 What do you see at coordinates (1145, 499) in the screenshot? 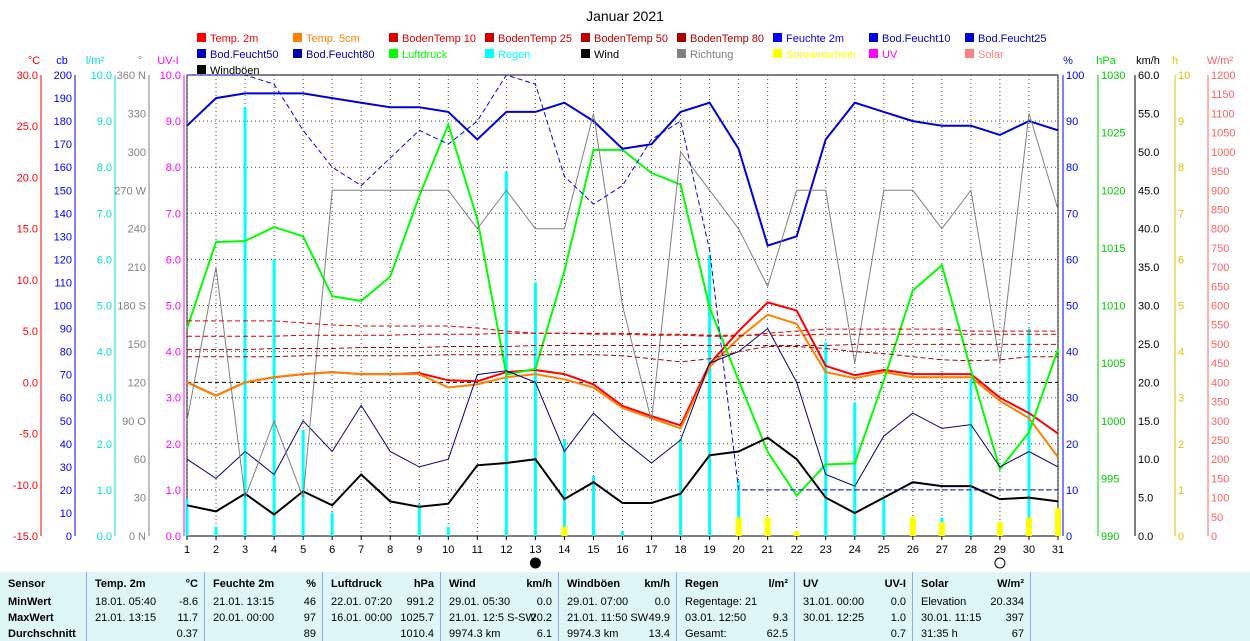
I see `kmh-tick: 5.0` at bounding box center [1145, 499].